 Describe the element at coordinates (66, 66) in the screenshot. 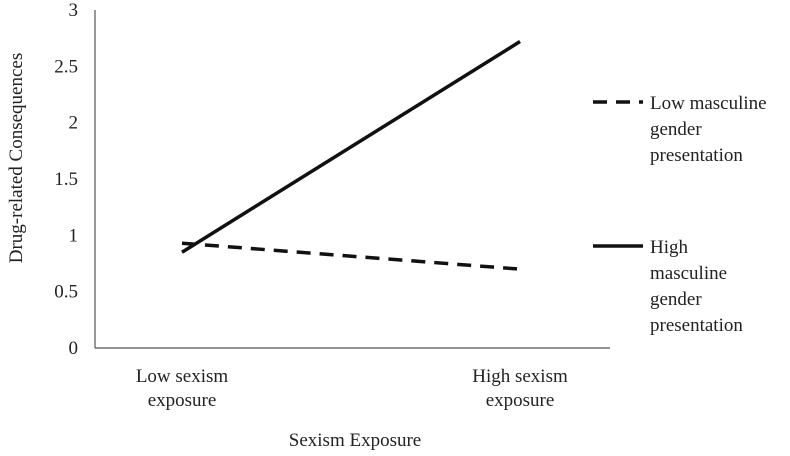

I see `y-tick-label: 2.5` at that location.